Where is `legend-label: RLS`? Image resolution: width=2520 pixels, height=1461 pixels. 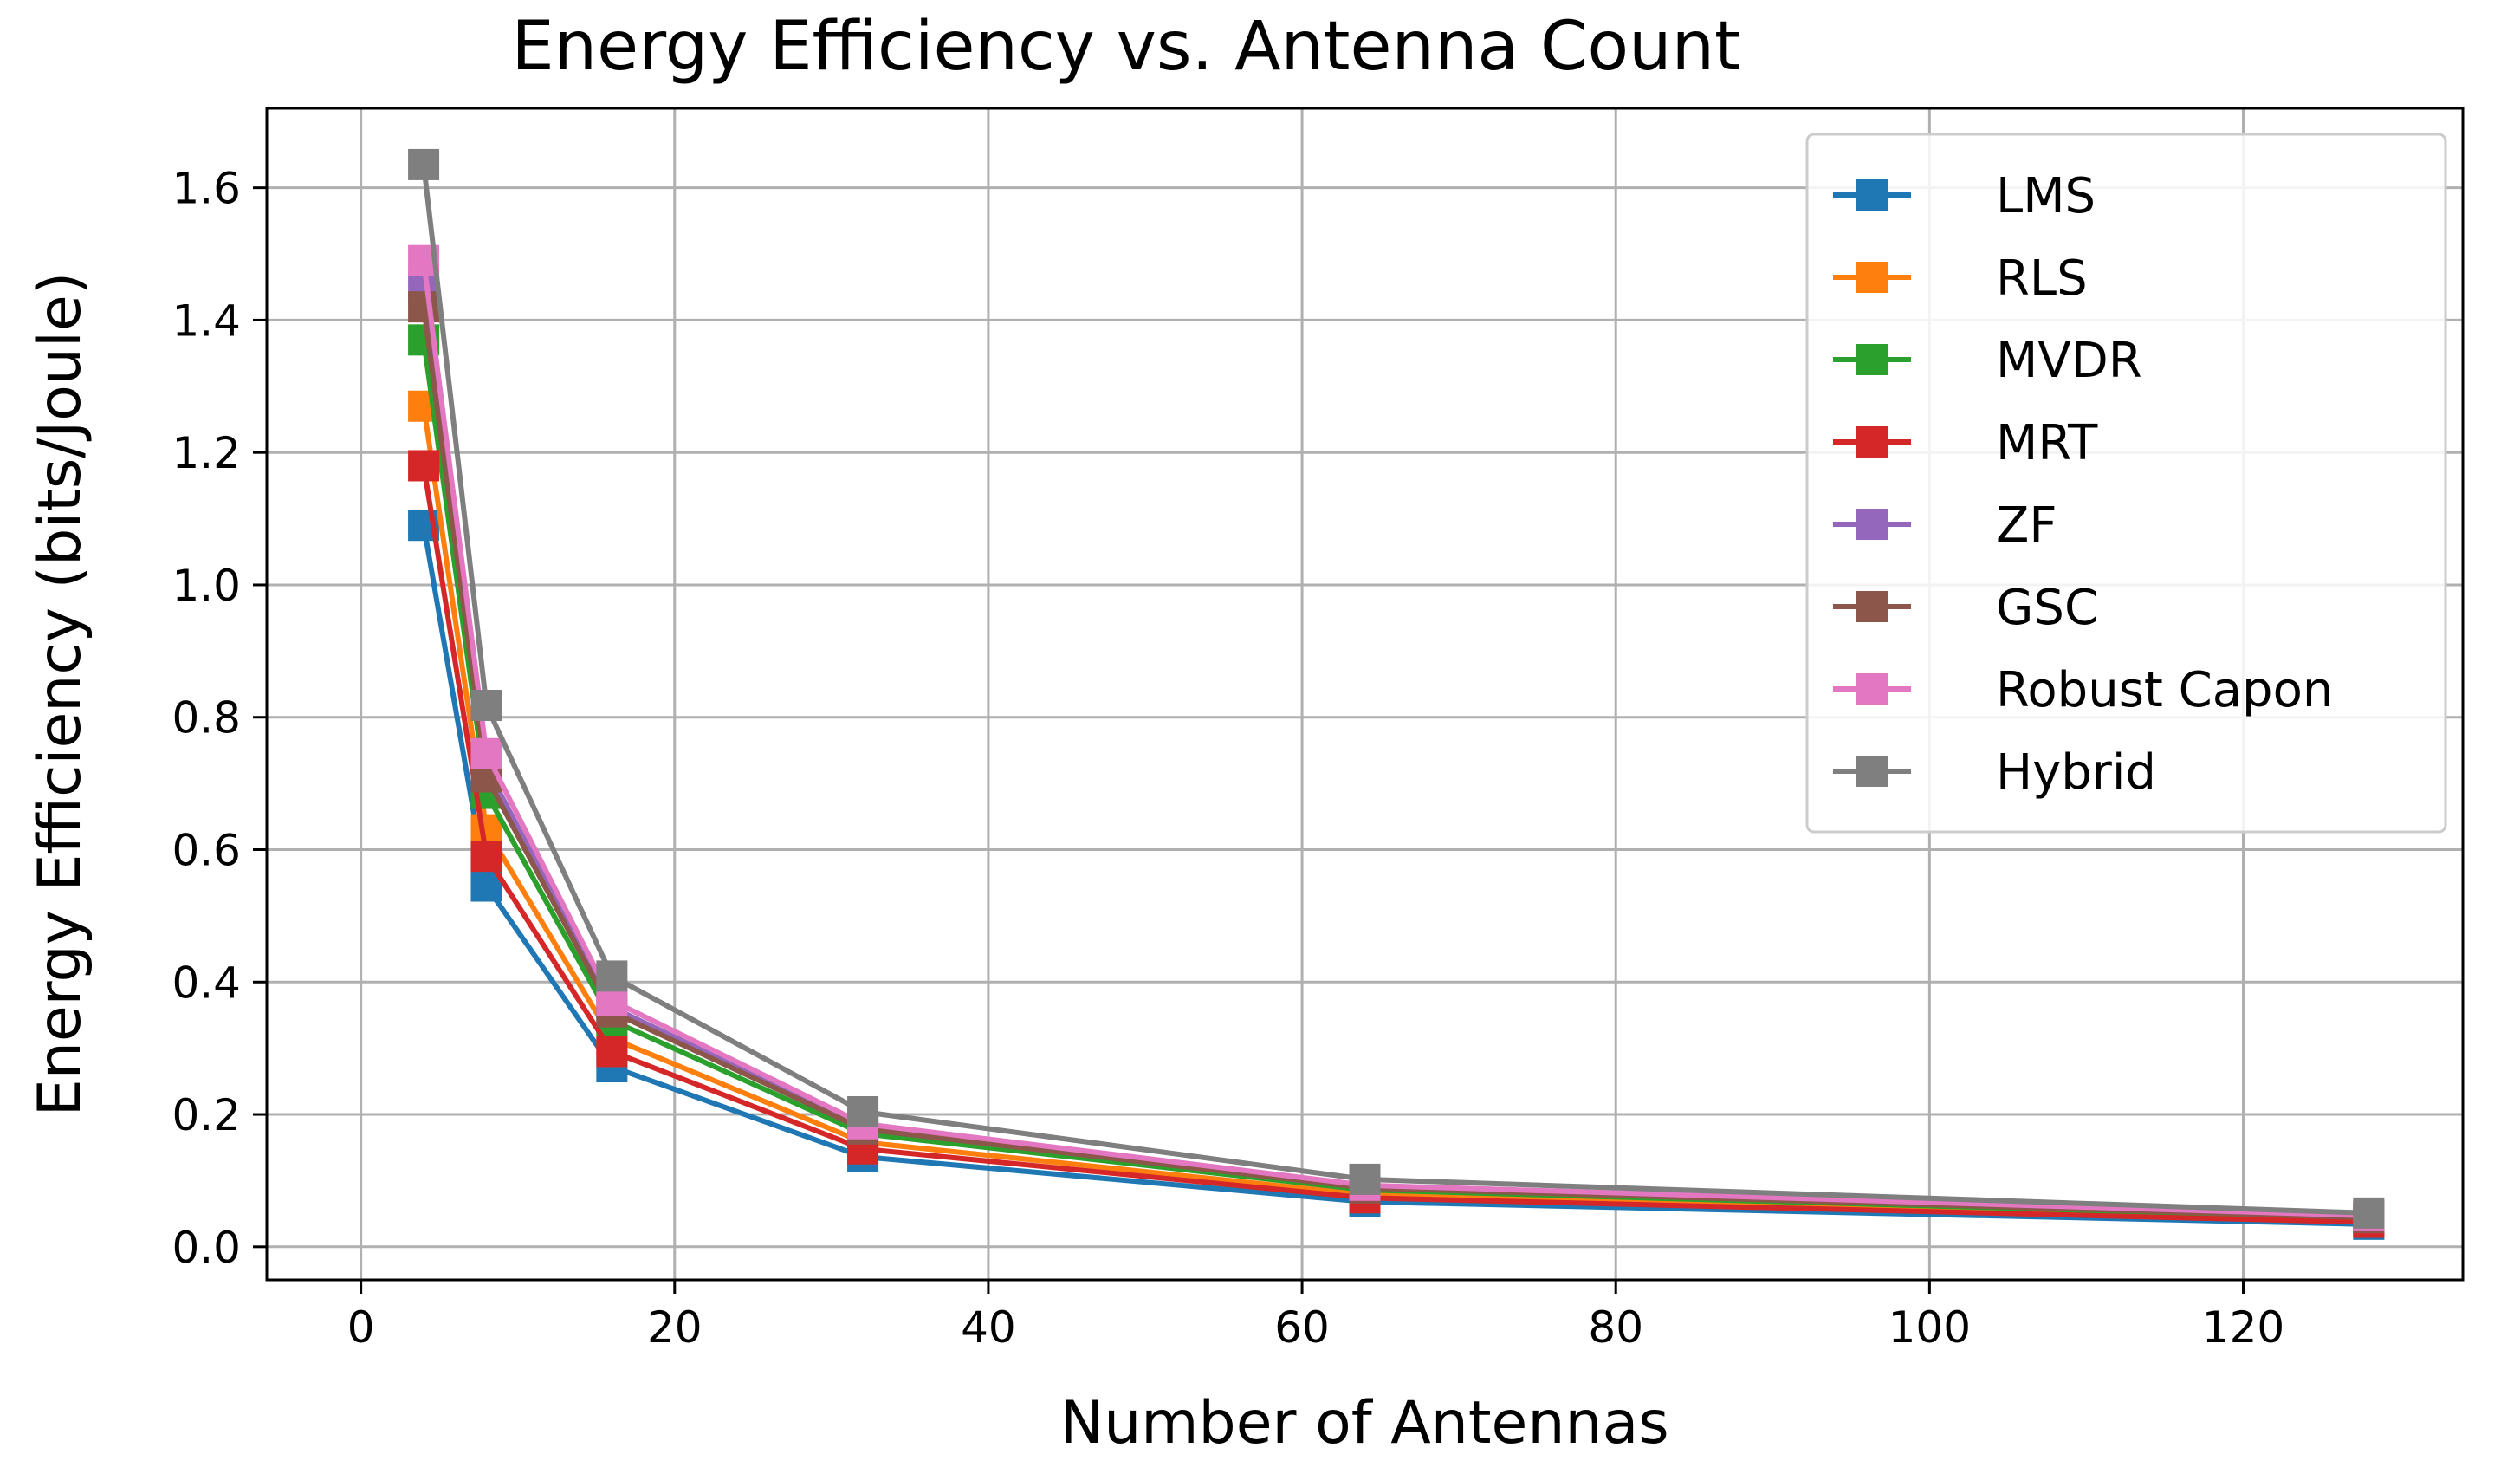
legend-label: RLS is located at coordinates (2042, 278).